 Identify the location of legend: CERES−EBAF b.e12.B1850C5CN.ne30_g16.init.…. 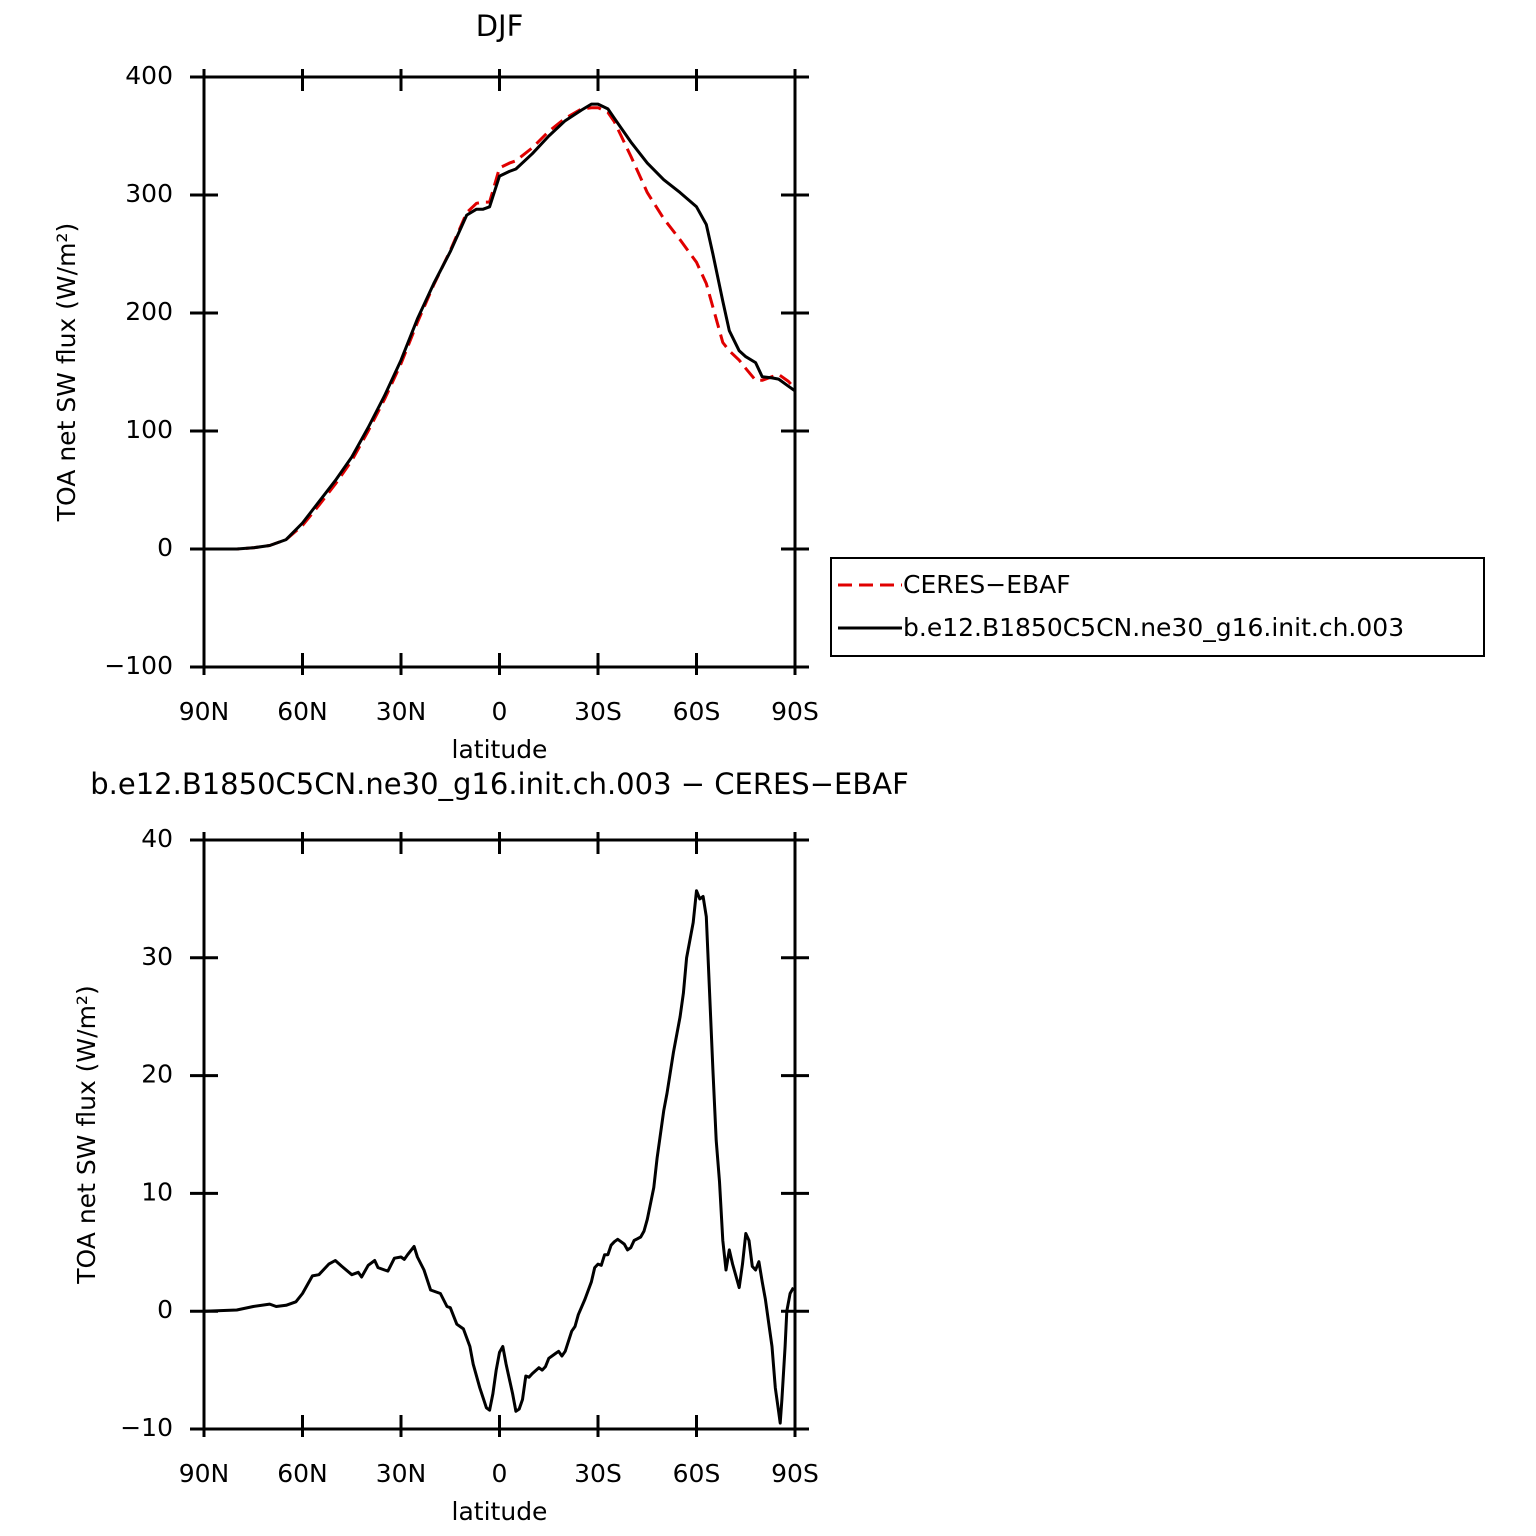
(1157, 607).